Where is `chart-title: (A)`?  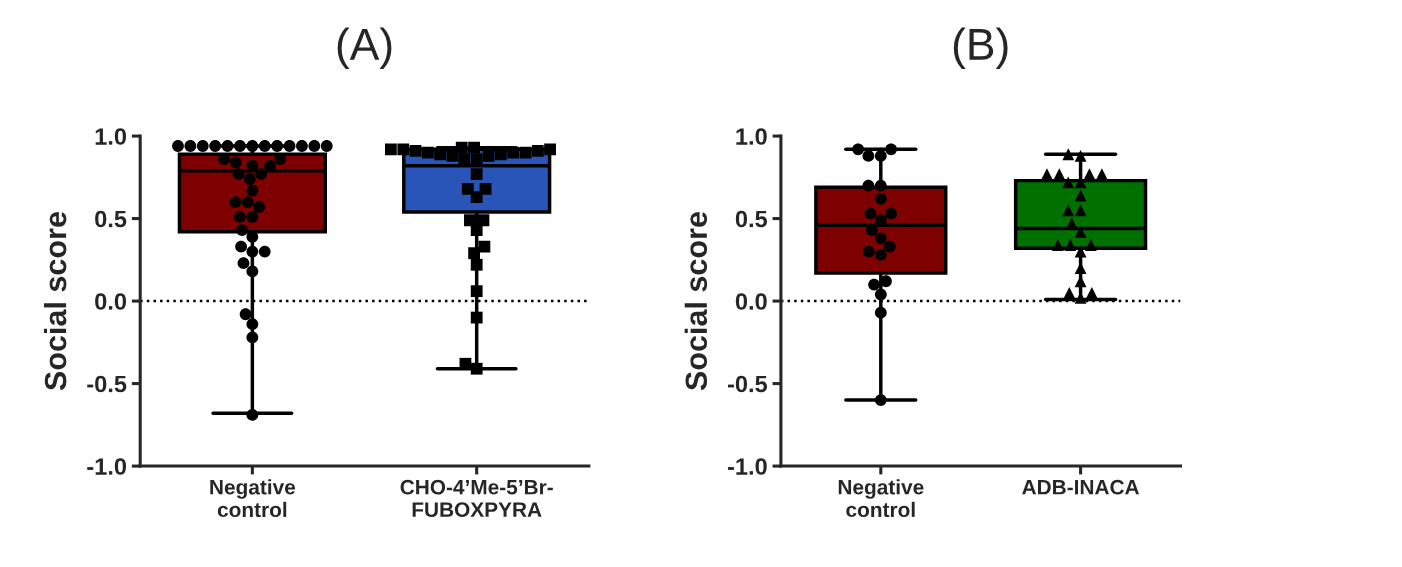 chart-title: (A) is located at coordinates (364, 48).